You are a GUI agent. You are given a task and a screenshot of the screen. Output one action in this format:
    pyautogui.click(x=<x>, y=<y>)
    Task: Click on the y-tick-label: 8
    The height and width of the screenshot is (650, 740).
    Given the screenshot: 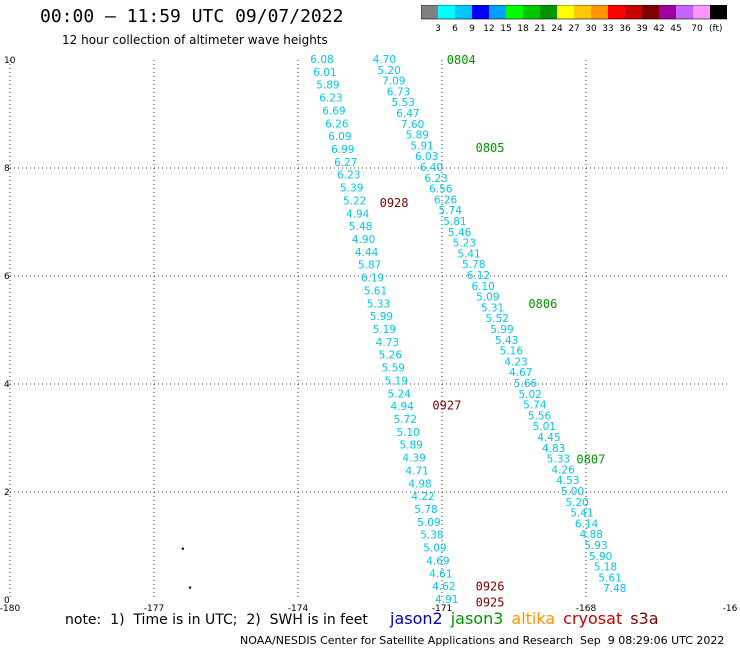 What is the action you would take?
    pyautogui.click(x=7, y=169)
    